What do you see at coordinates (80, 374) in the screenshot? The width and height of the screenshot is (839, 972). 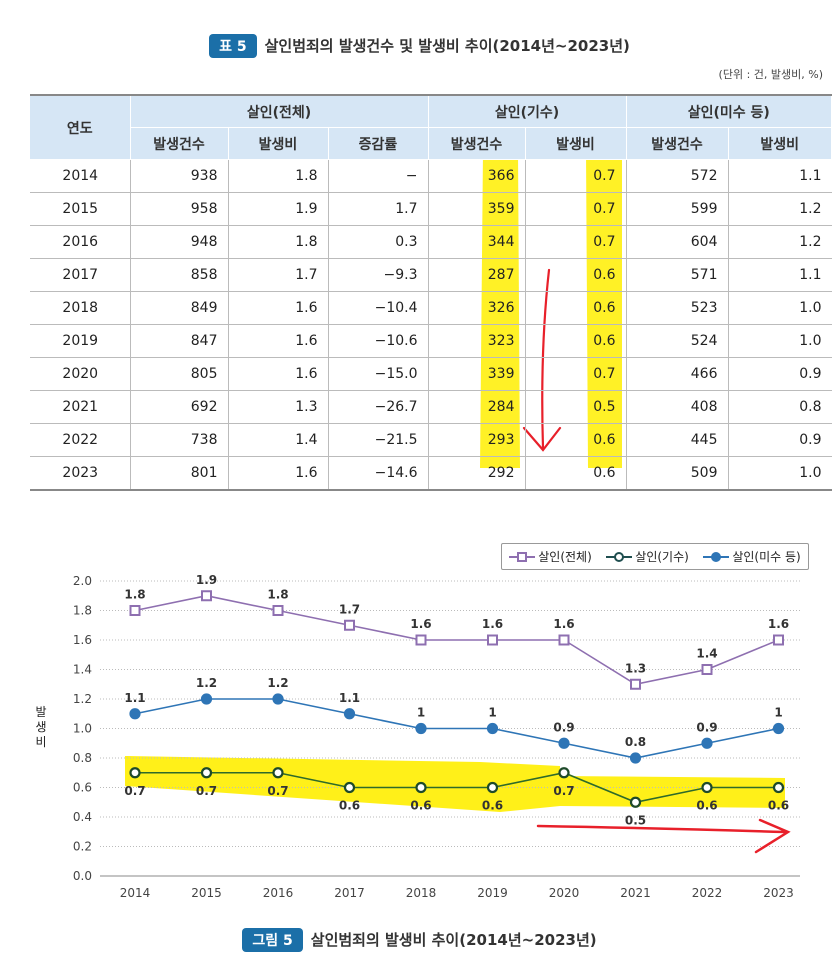 I see `table-cell: 2020` at bounding box center [80, 374].